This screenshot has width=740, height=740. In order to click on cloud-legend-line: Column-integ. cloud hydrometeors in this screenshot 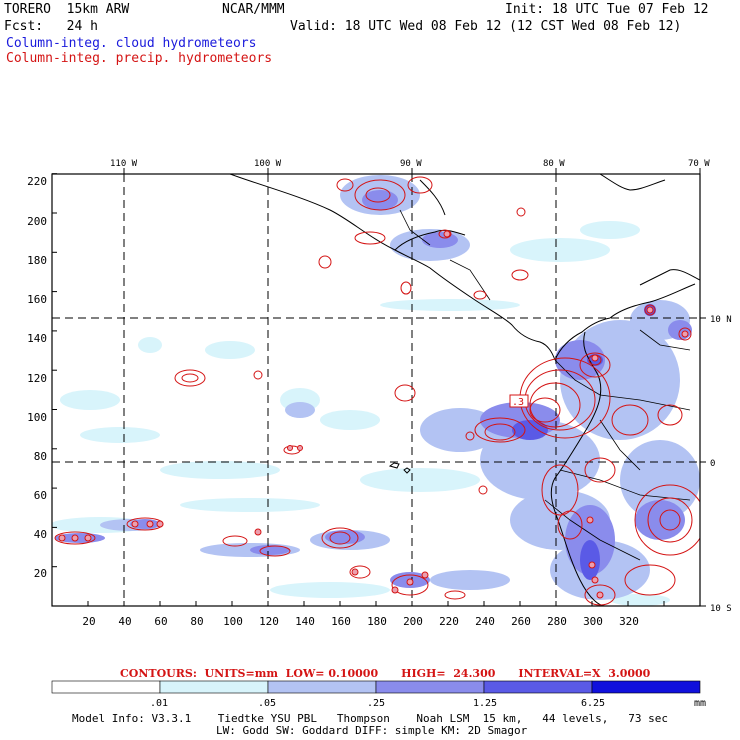, I will do `click(131, 43)`.